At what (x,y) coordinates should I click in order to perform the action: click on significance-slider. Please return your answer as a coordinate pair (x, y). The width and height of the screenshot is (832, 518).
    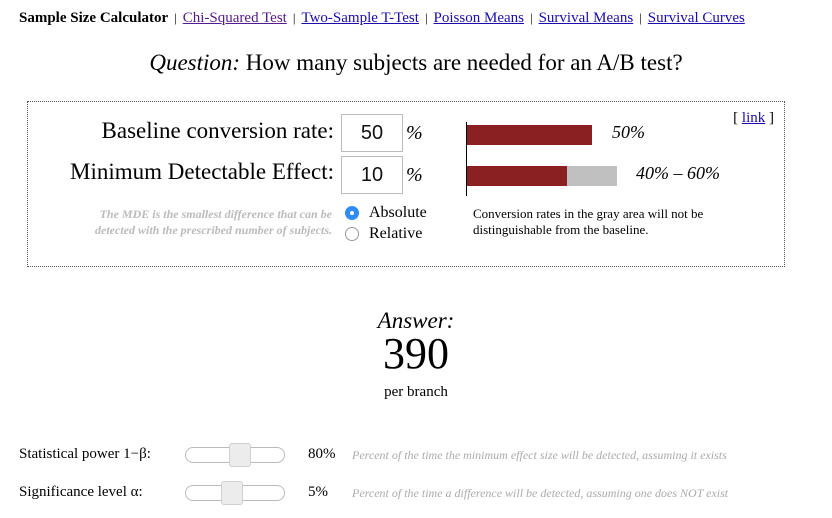
    Looking at the image, I should click on (235, 493).